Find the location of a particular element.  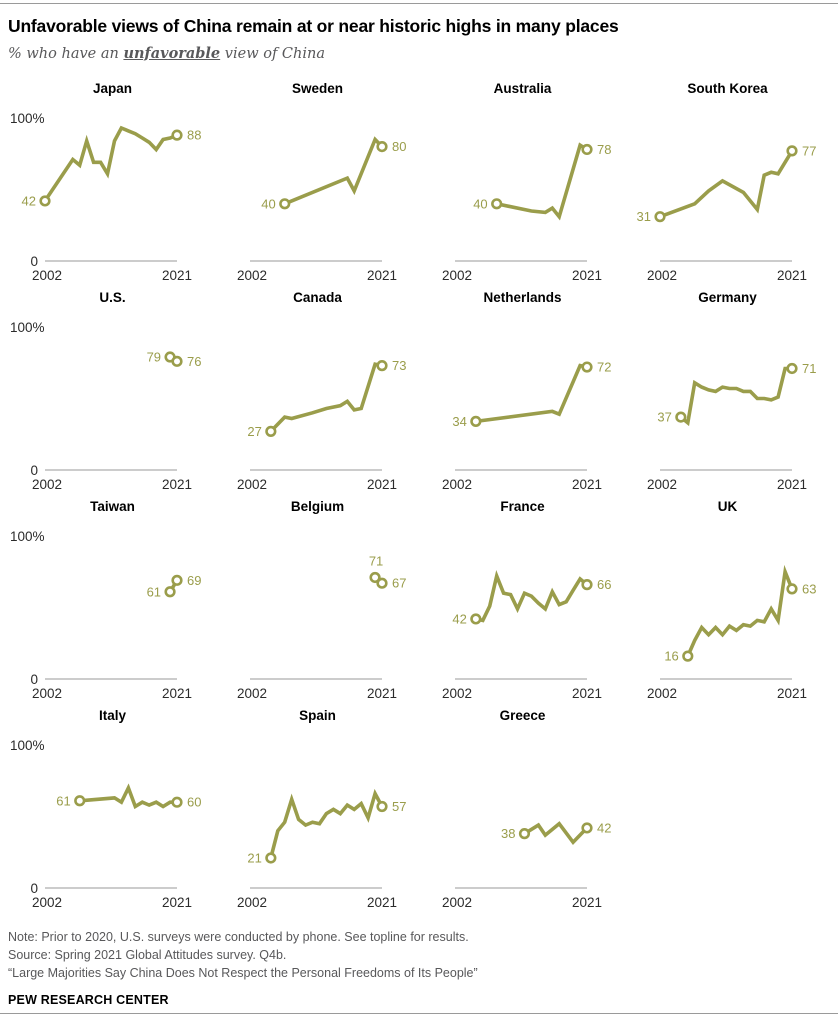

mini-chart-france: France 2002 2021 42 66 is located at coordinates (522, 600).